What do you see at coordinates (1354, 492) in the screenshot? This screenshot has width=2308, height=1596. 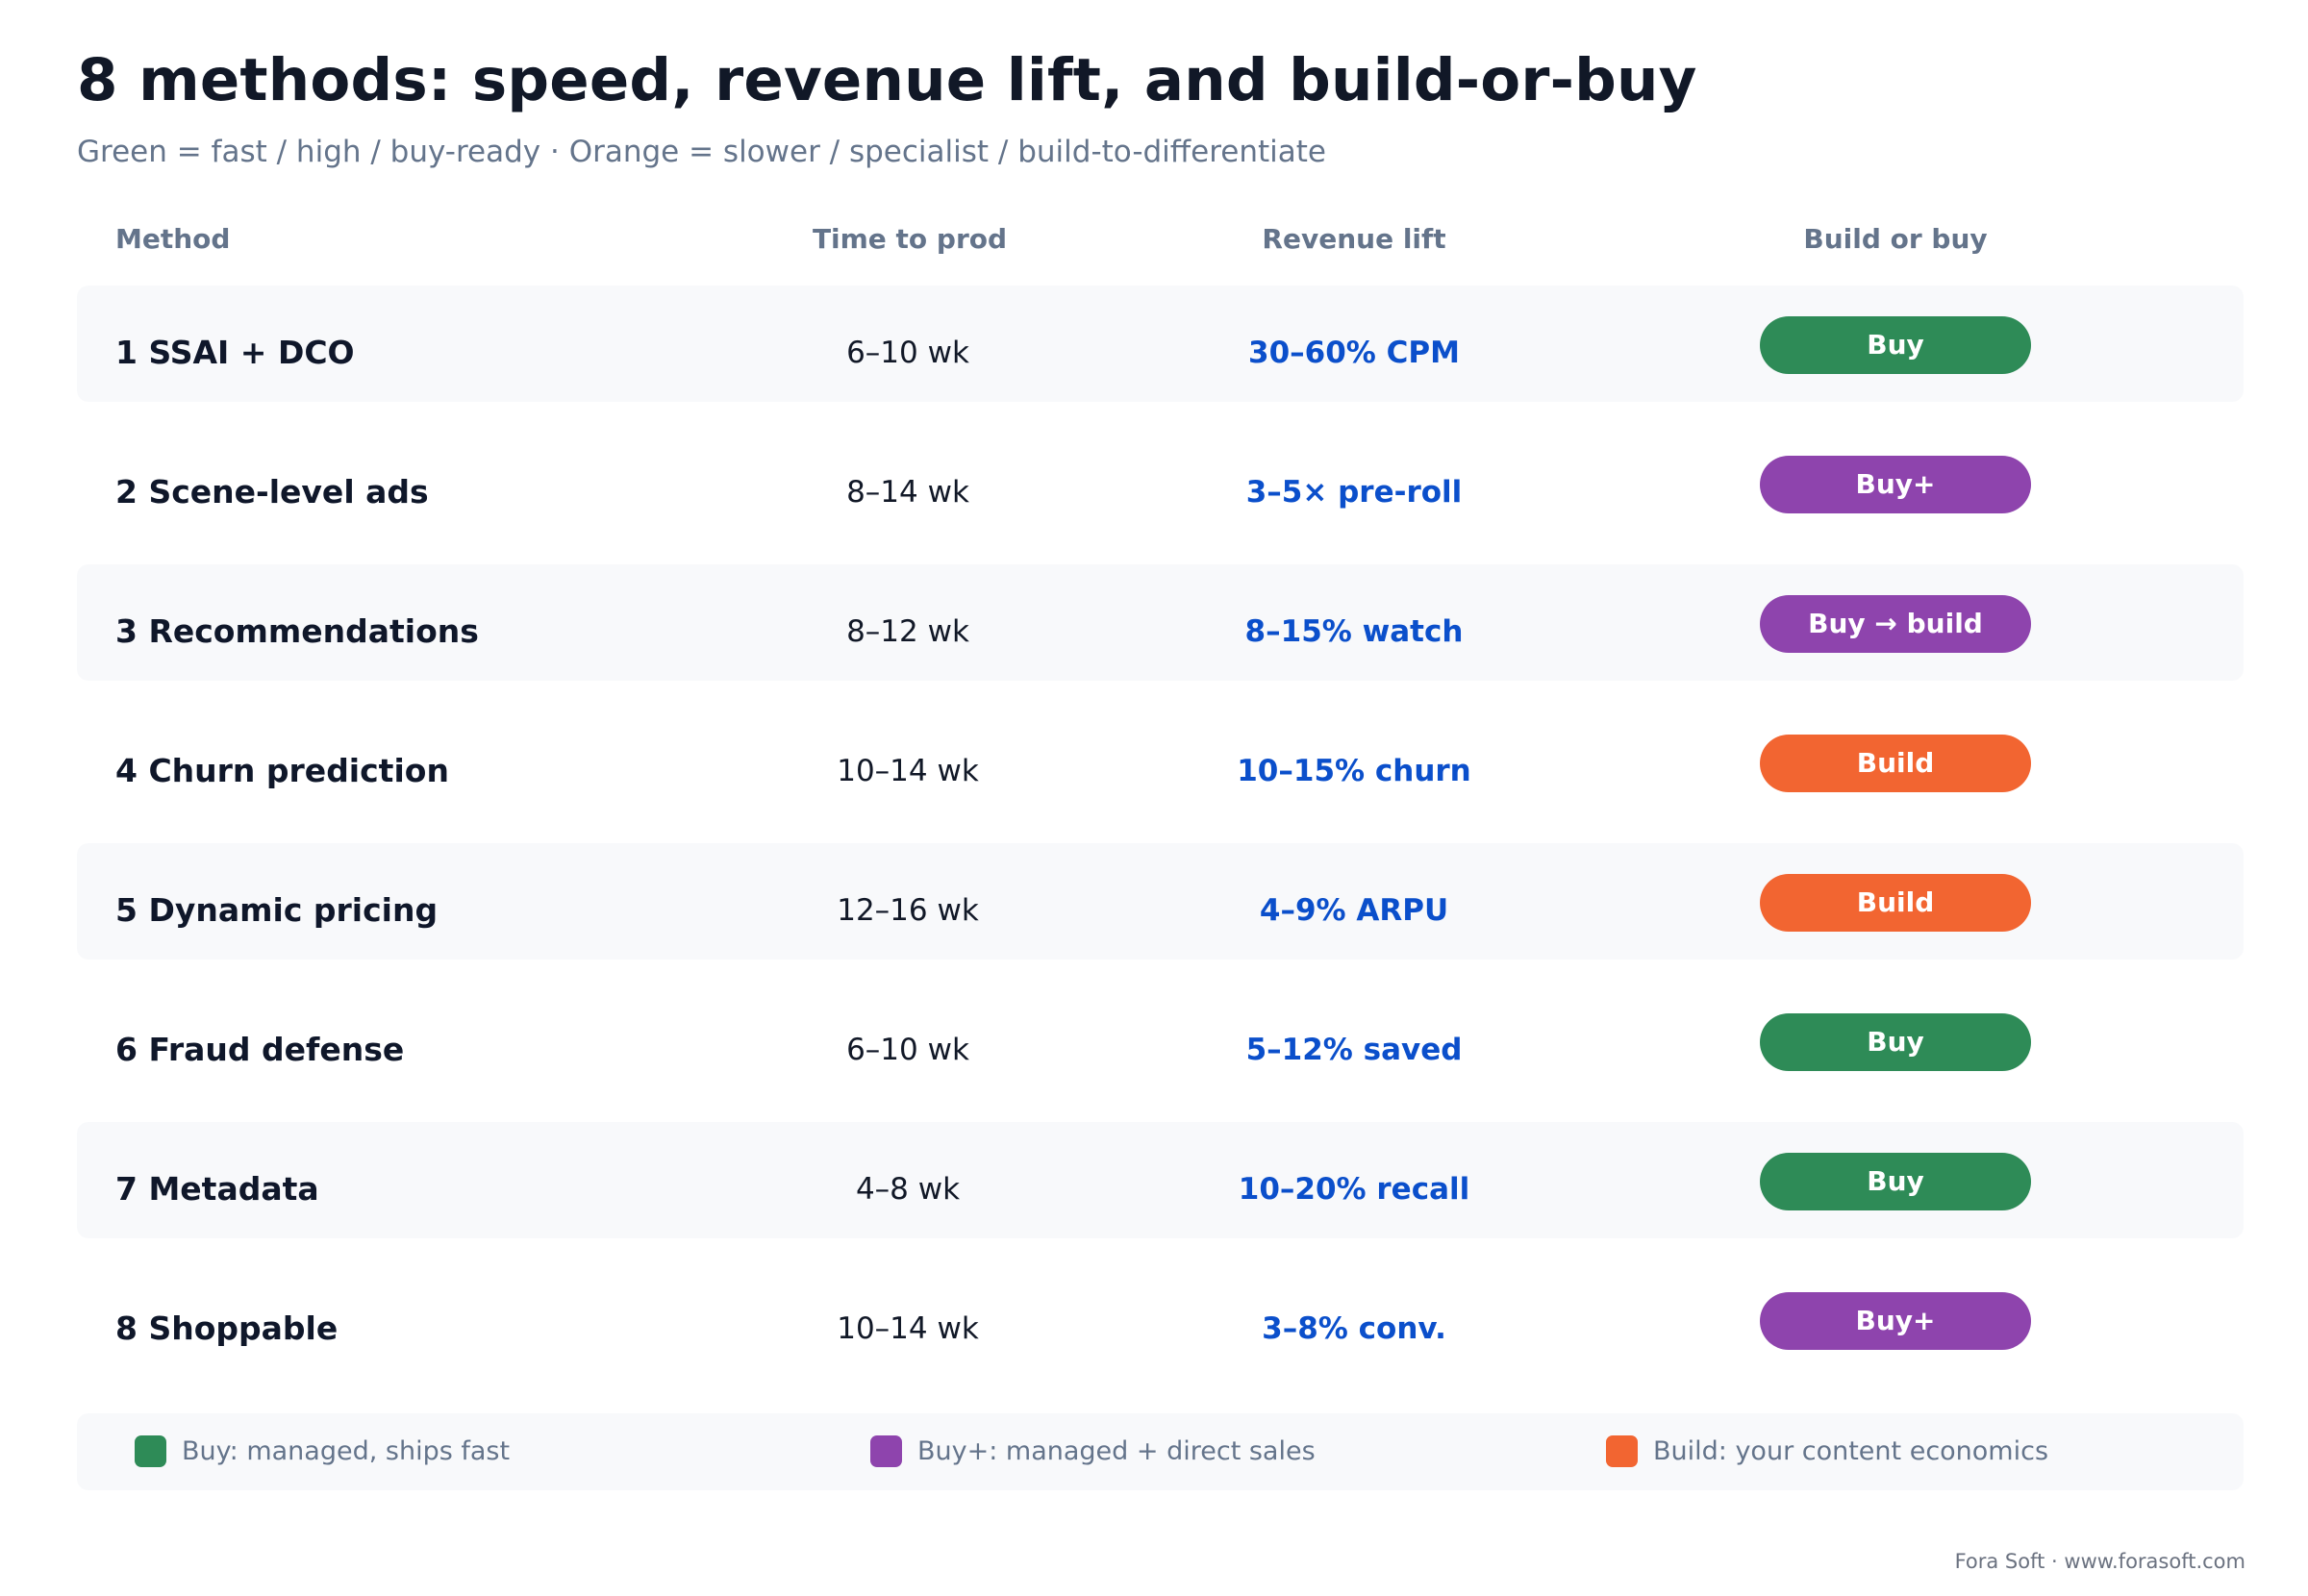 I see `revenue-lift: 3–5× pre-roll` at bounding box center [1354, 492].